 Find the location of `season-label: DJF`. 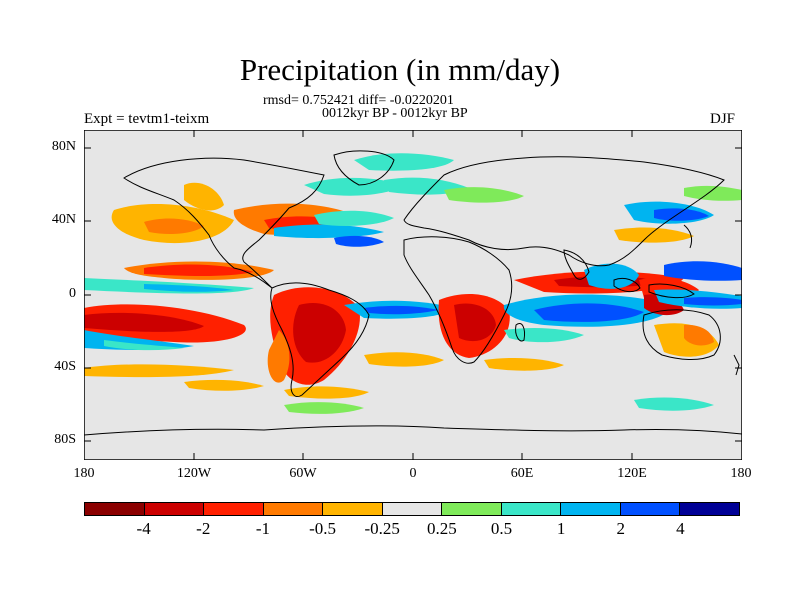

season-label: DJF is located at coordinates (723, 119).